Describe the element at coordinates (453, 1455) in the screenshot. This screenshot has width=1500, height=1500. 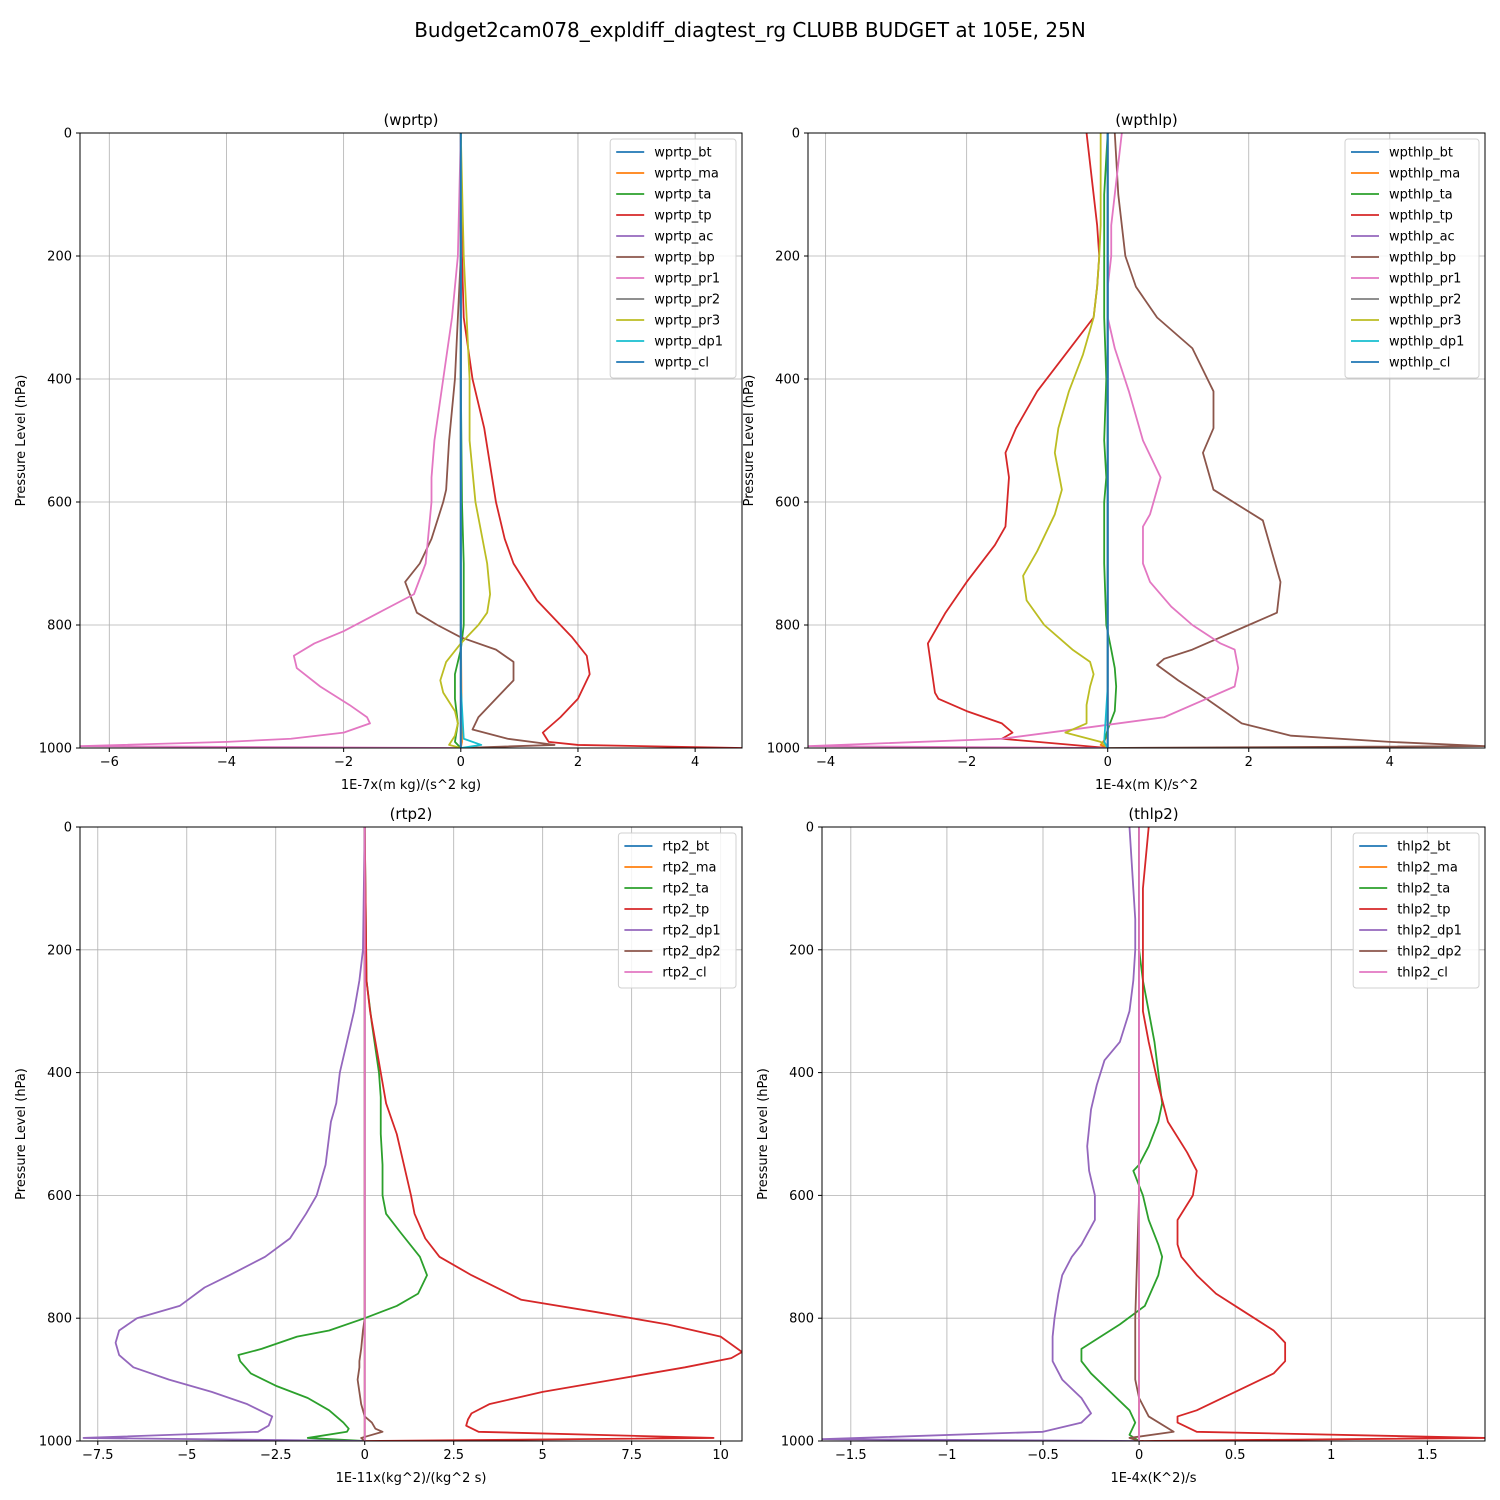
I see `x-tick-label: 2.5` at that location.